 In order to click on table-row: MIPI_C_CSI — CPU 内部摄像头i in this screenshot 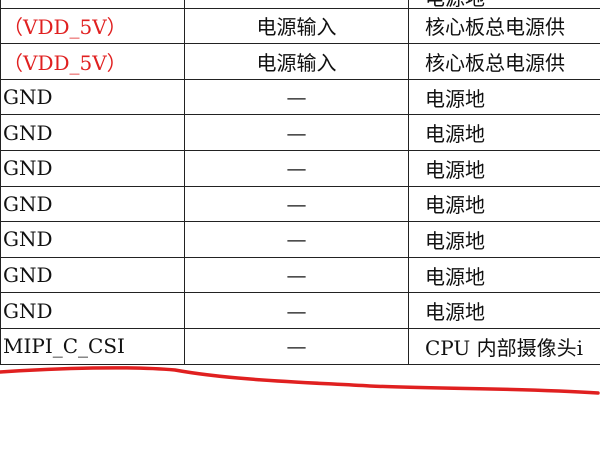, I will do `click(300, 346)`.